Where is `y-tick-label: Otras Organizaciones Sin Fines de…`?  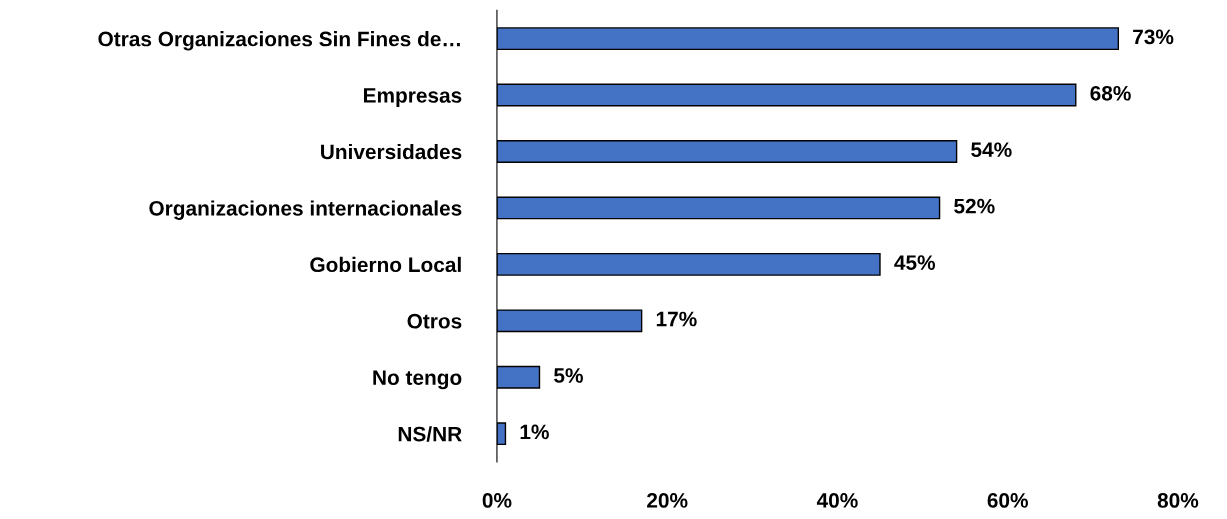
y-tick-label: Otras Organizaciones Sin Fines de… is located at coordinates (279, 41).